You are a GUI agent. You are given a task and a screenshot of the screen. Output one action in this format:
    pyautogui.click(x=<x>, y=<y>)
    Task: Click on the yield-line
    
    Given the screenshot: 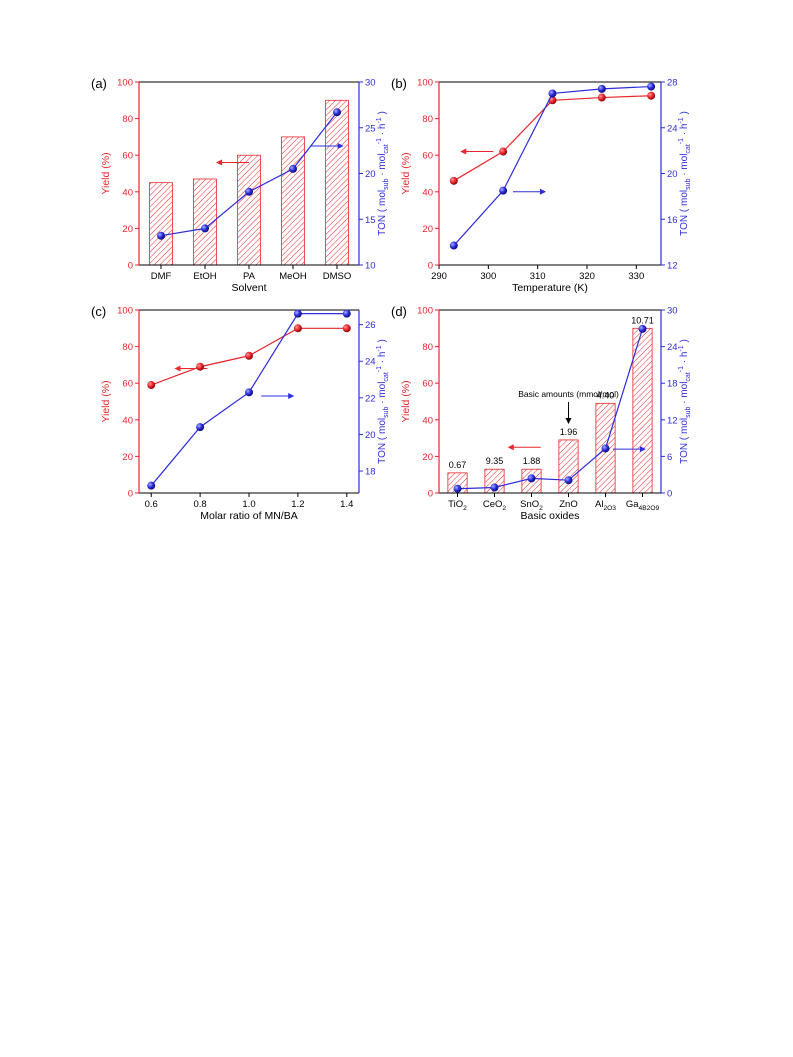 What is the action you would take?
    pyautogui.click(x=552, y=138)
    